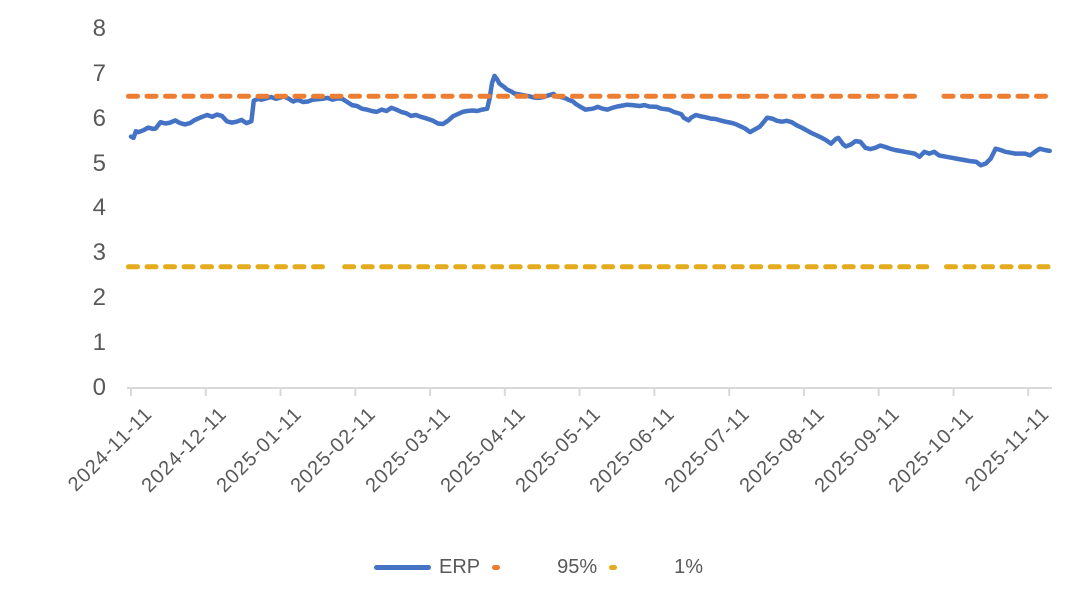 The height and width of the screenshot is (606, 1080). Describe the element at coordinates (590, 120) in the screenshot. I see `erp-series-line` at that location.